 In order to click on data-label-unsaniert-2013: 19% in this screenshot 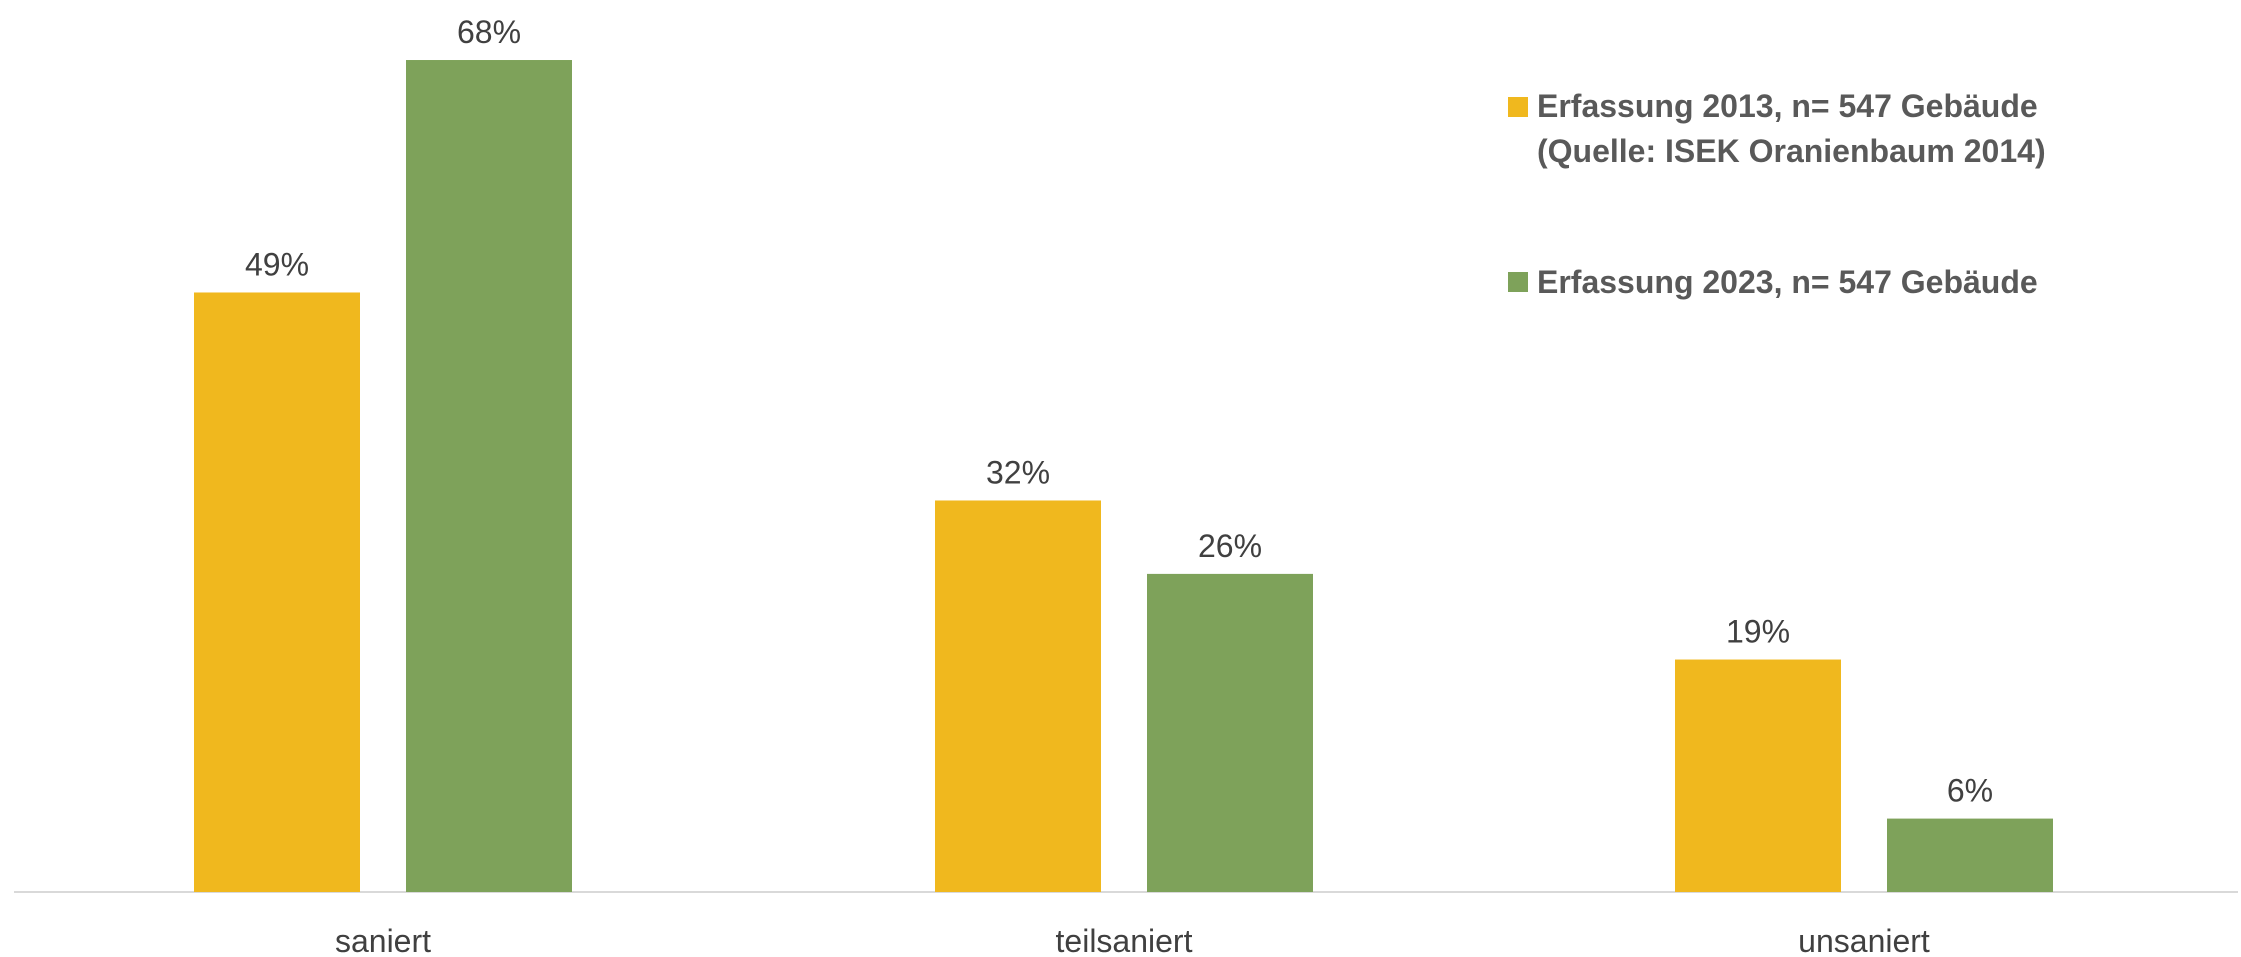, I will do `click(1758, 632)`.